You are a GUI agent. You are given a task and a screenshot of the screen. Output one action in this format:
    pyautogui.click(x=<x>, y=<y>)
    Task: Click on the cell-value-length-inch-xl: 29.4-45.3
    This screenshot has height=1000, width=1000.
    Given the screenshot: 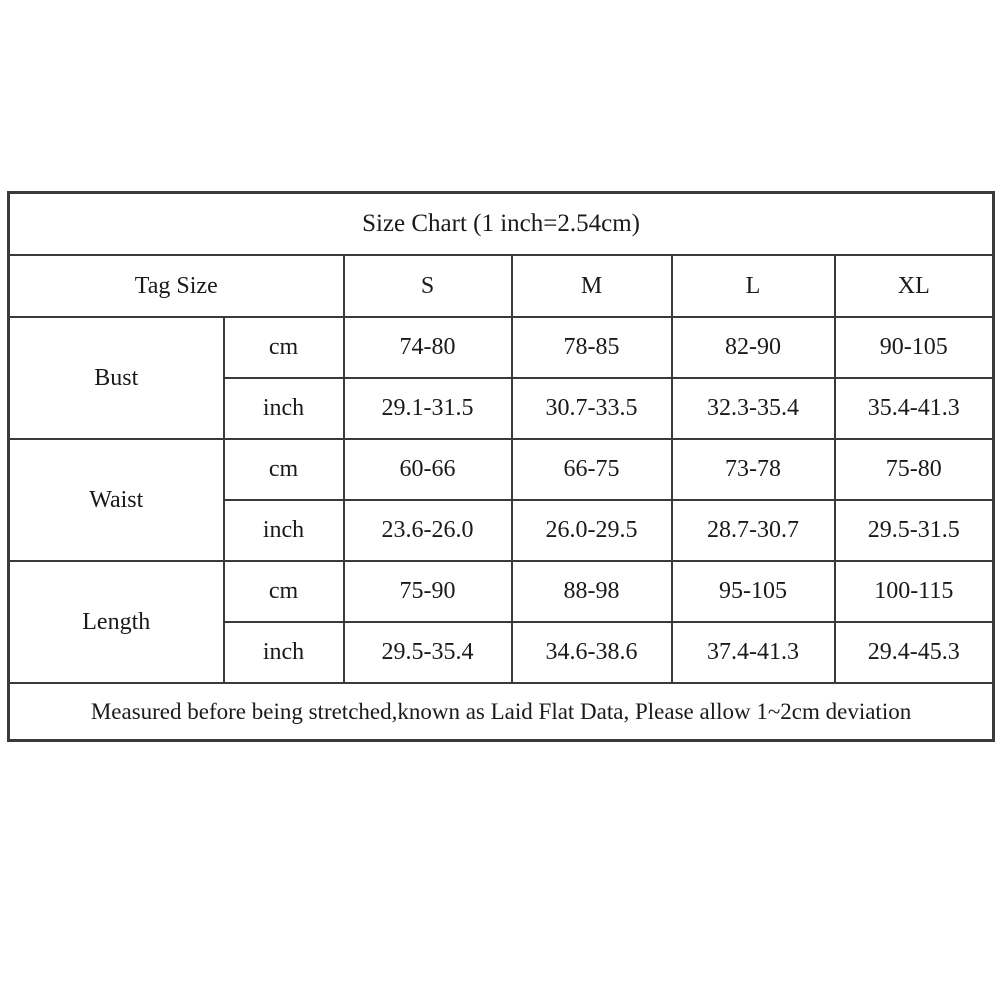 What is the action you would take?
    pyautogui.click(x=914, y=652)
    